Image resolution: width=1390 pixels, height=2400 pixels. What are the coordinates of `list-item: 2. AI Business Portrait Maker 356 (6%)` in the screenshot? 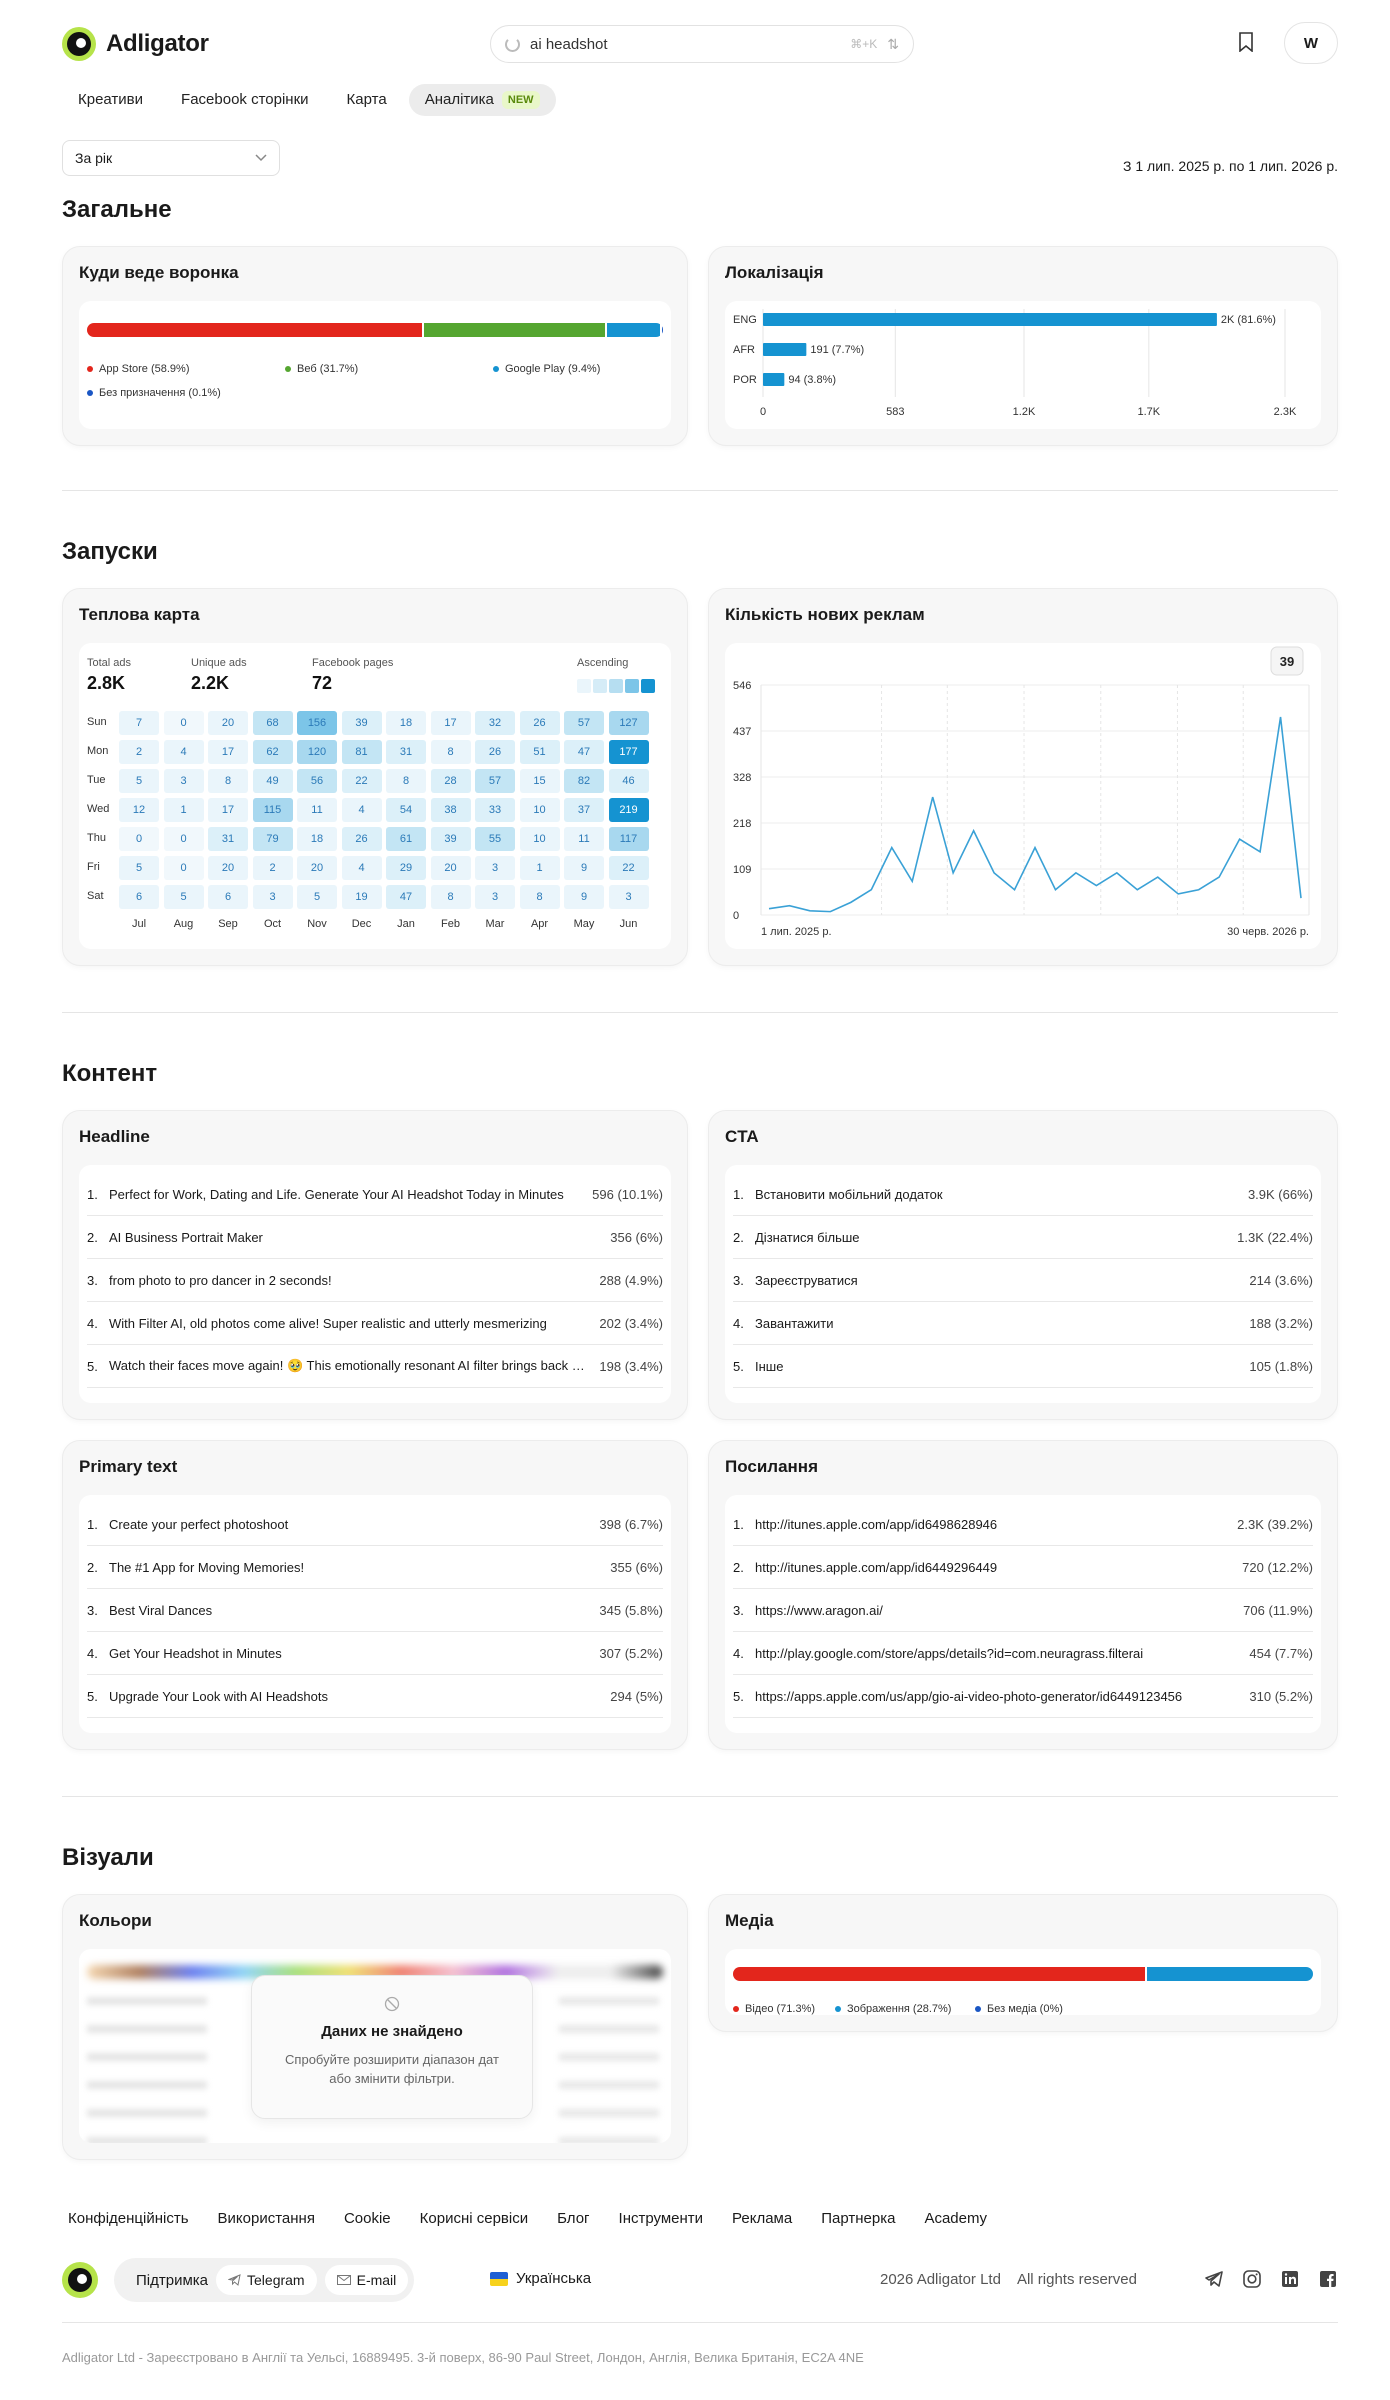 It's located at (375, 1237).